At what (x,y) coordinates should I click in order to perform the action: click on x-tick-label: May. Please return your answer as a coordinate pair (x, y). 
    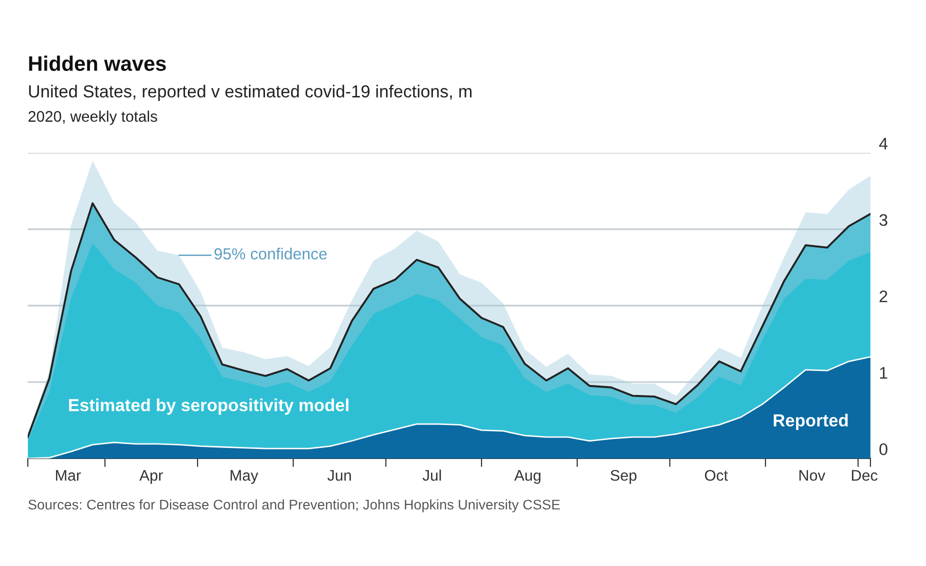
    Looking at the image, I should click on (244, 477).